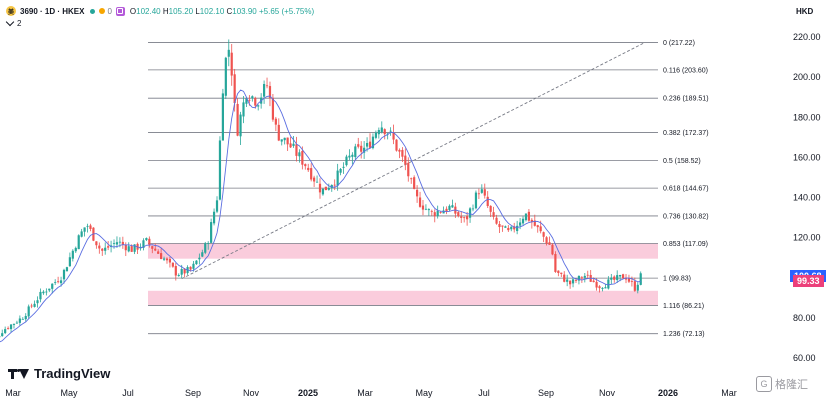  Describe the element at coordinates (19, 23) in the screenshot. I see `indicator-count: 2` at that location.